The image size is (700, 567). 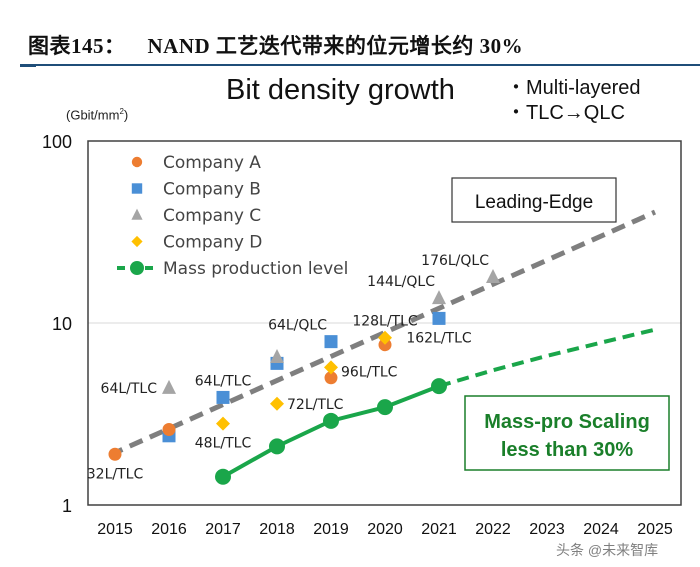 I want to click on mass-pro-label: Mass-pro Scaling, so click(x=567, y=422).